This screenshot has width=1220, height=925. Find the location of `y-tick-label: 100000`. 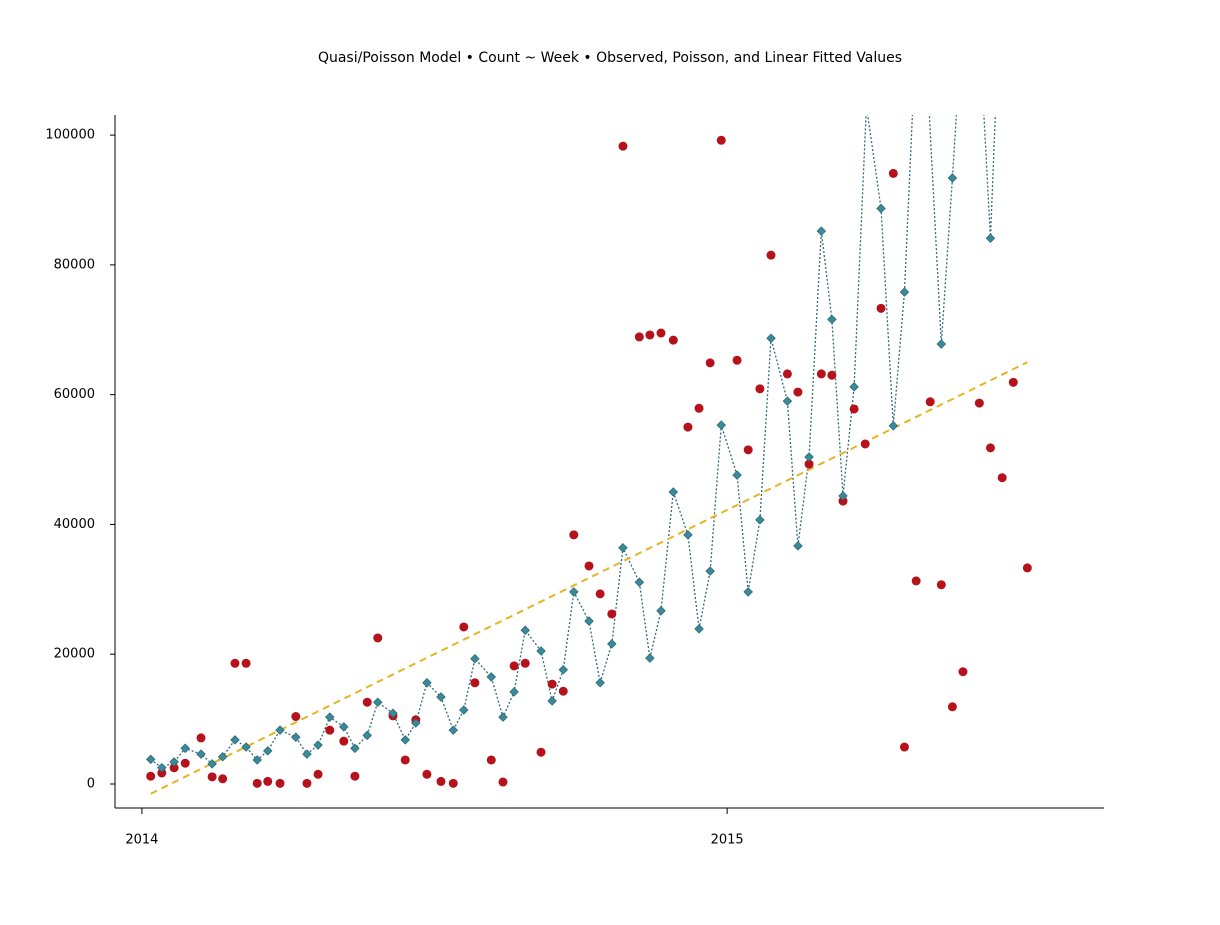

y-tick-label: 100000 is located at coordinates (70, 135).